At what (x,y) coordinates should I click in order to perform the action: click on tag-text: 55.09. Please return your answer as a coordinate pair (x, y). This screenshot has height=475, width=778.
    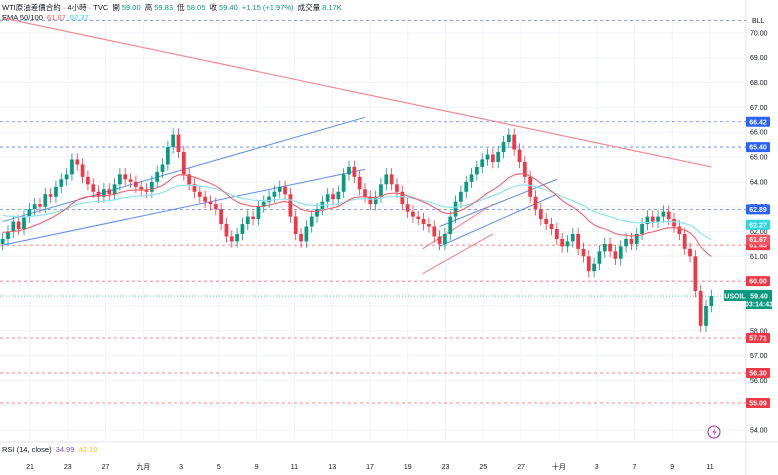
    Looking at the image, I should click on (758, 404).